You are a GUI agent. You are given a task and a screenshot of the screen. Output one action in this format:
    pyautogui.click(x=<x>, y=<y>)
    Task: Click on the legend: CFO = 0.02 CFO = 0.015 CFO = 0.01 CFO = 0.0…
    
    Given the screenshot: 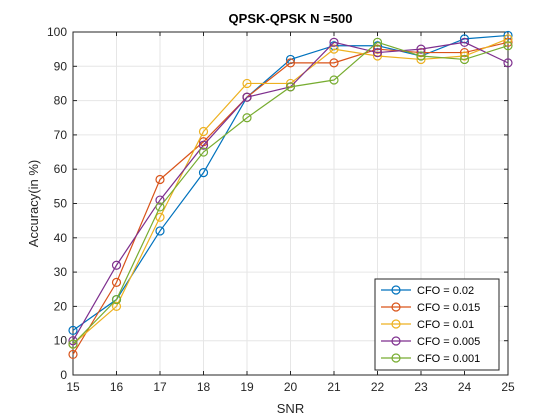 What is the action you would take?
    pyautogui.click(x=437, y=324)
    